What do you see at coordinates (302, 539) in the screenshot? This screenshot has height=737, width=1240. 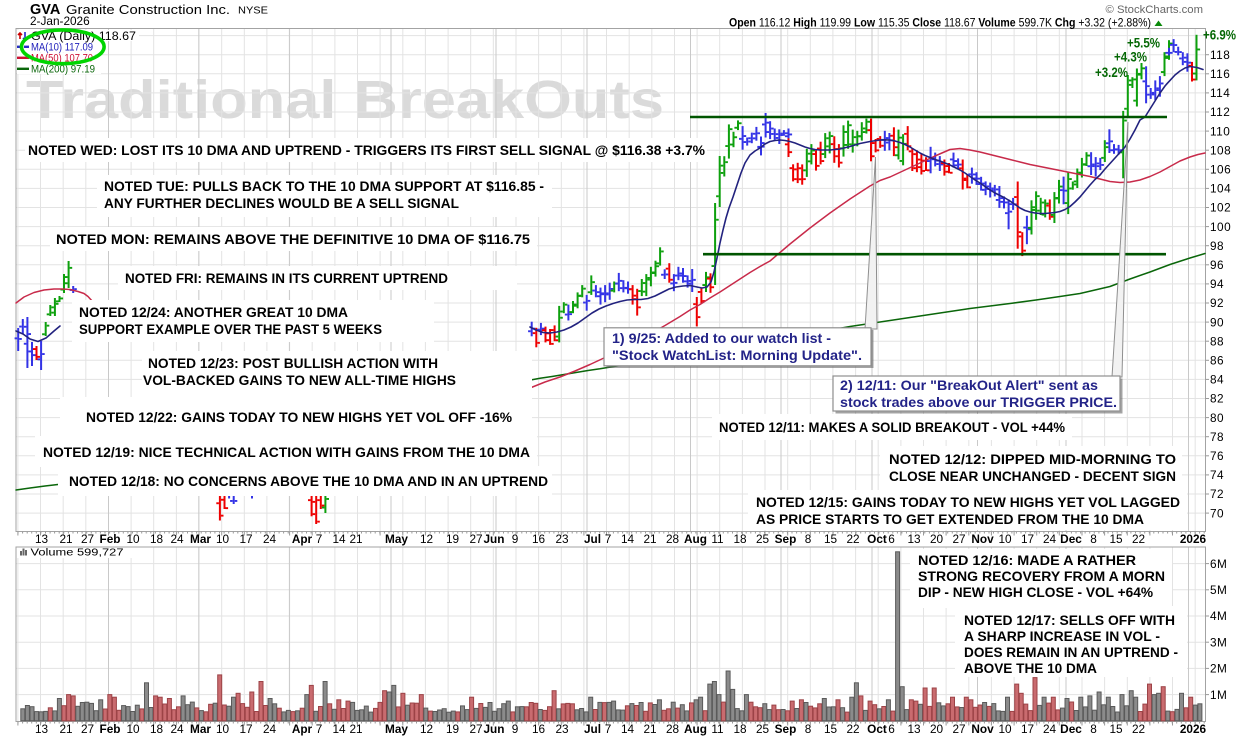 I see `svg-text: Apr` at bounding box center [302, 539].